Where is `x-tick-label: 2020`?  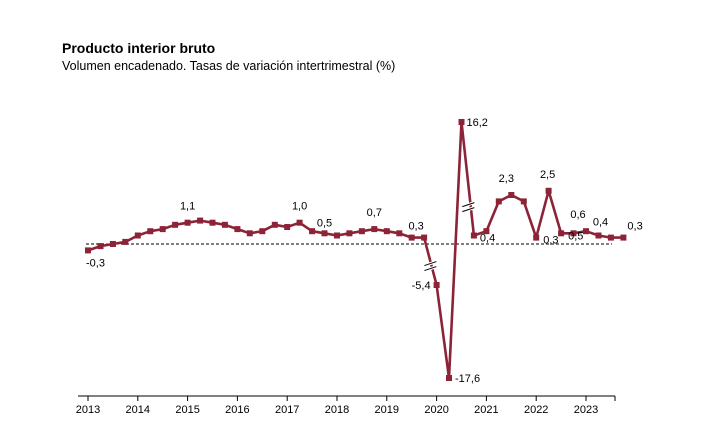 x-tick-label: 2020 is located at coordinates (436, 410).